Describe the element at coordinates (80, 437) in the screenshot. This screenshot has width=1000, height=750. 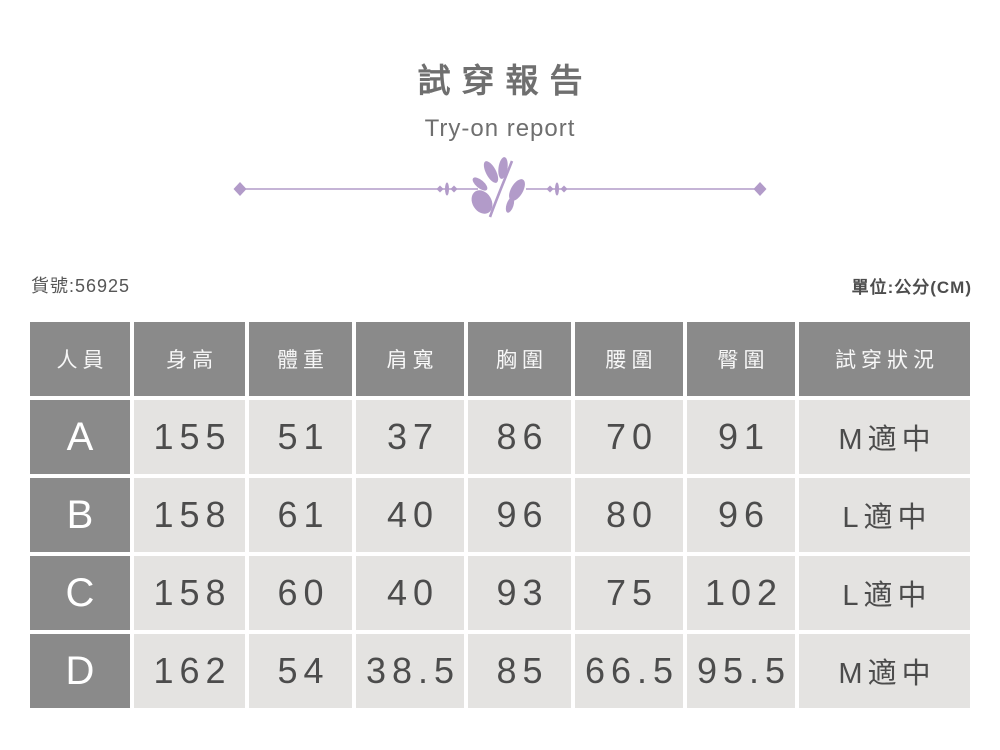
I see `row-label: A` at that location.